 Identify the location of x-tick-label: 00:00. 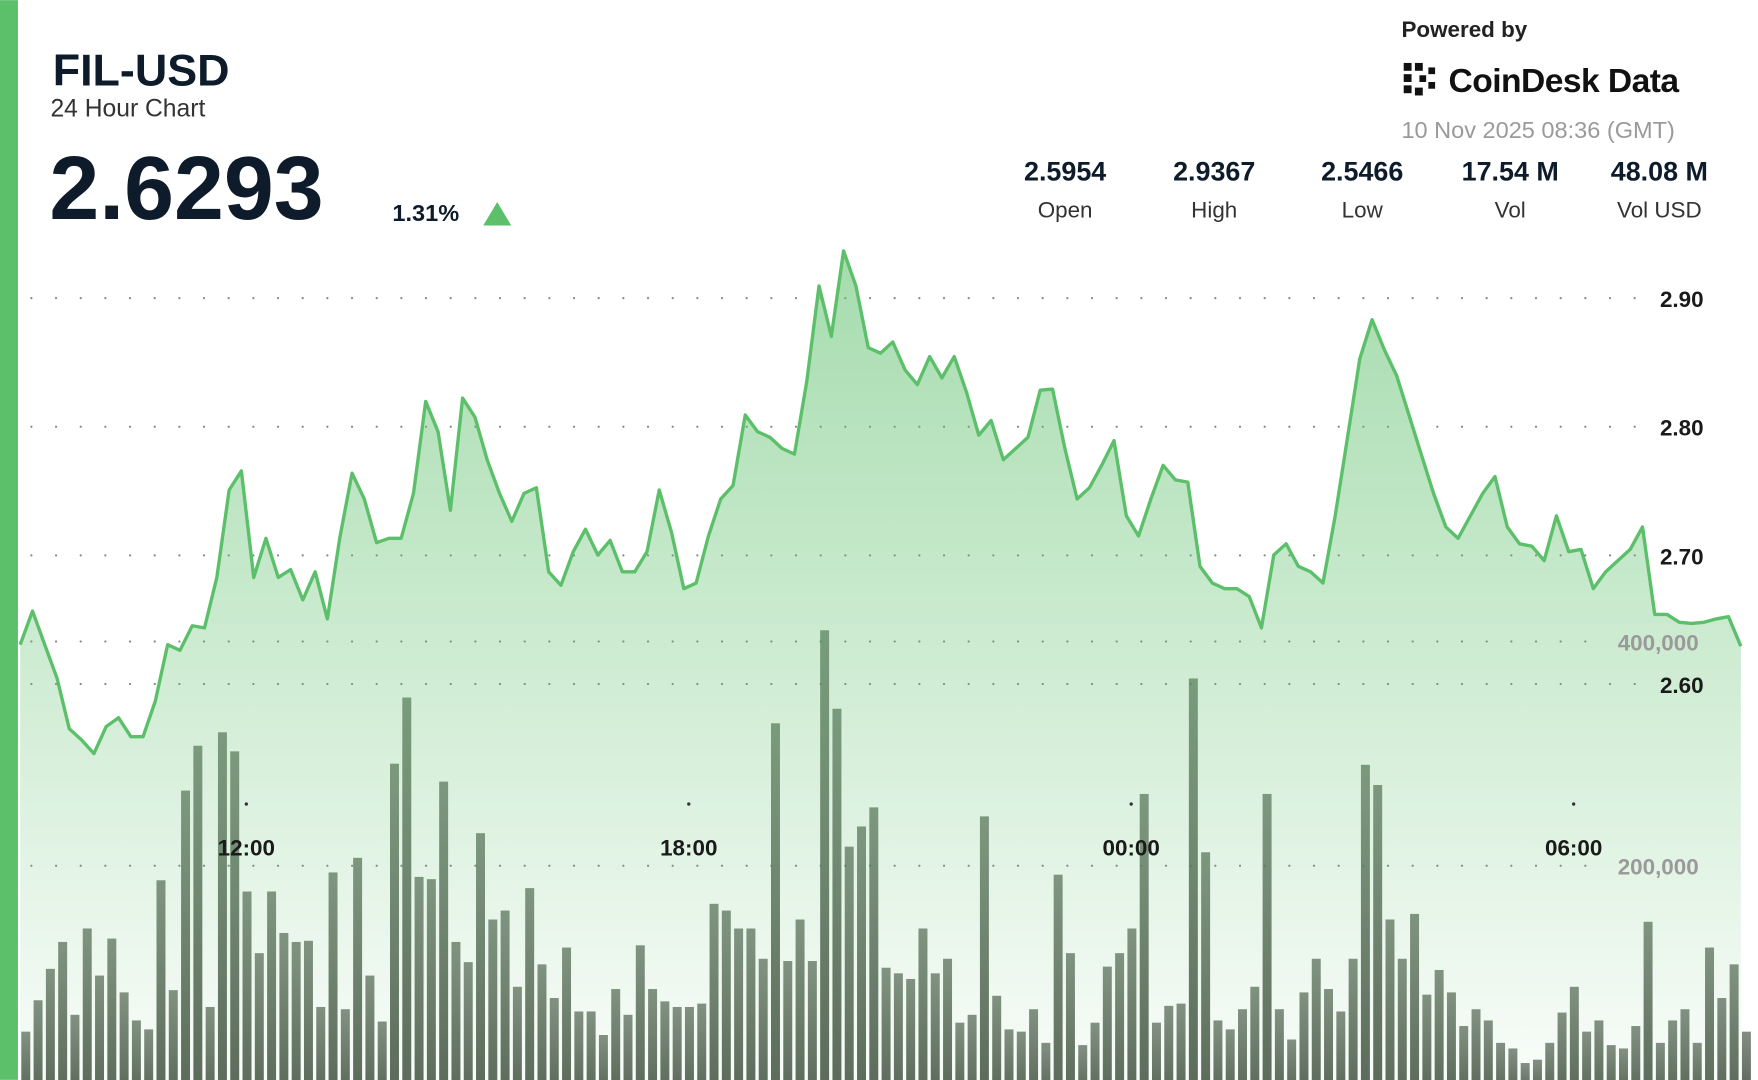
(1131, 848).